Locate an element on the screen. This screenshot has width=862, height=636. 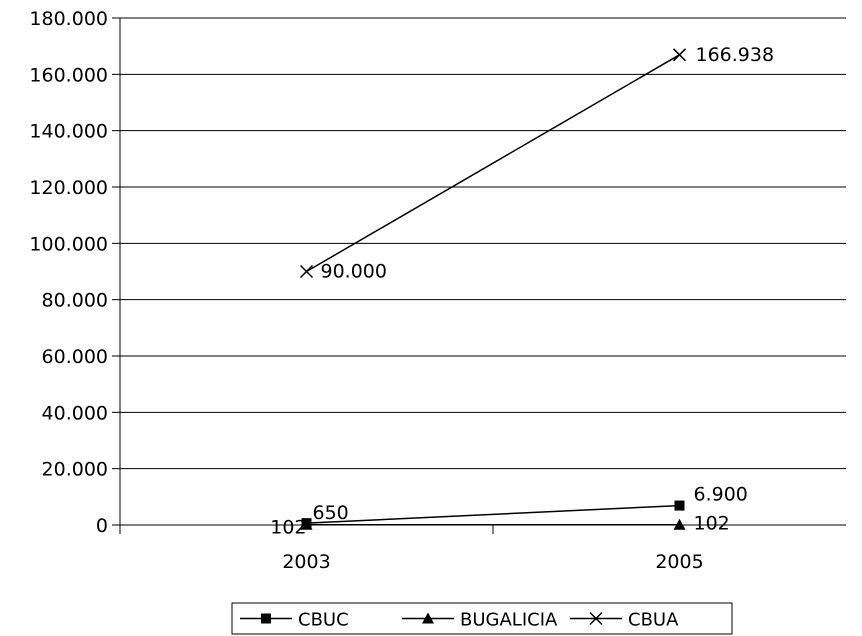
legend-marker-cbua is located at coordinates (596, 618).